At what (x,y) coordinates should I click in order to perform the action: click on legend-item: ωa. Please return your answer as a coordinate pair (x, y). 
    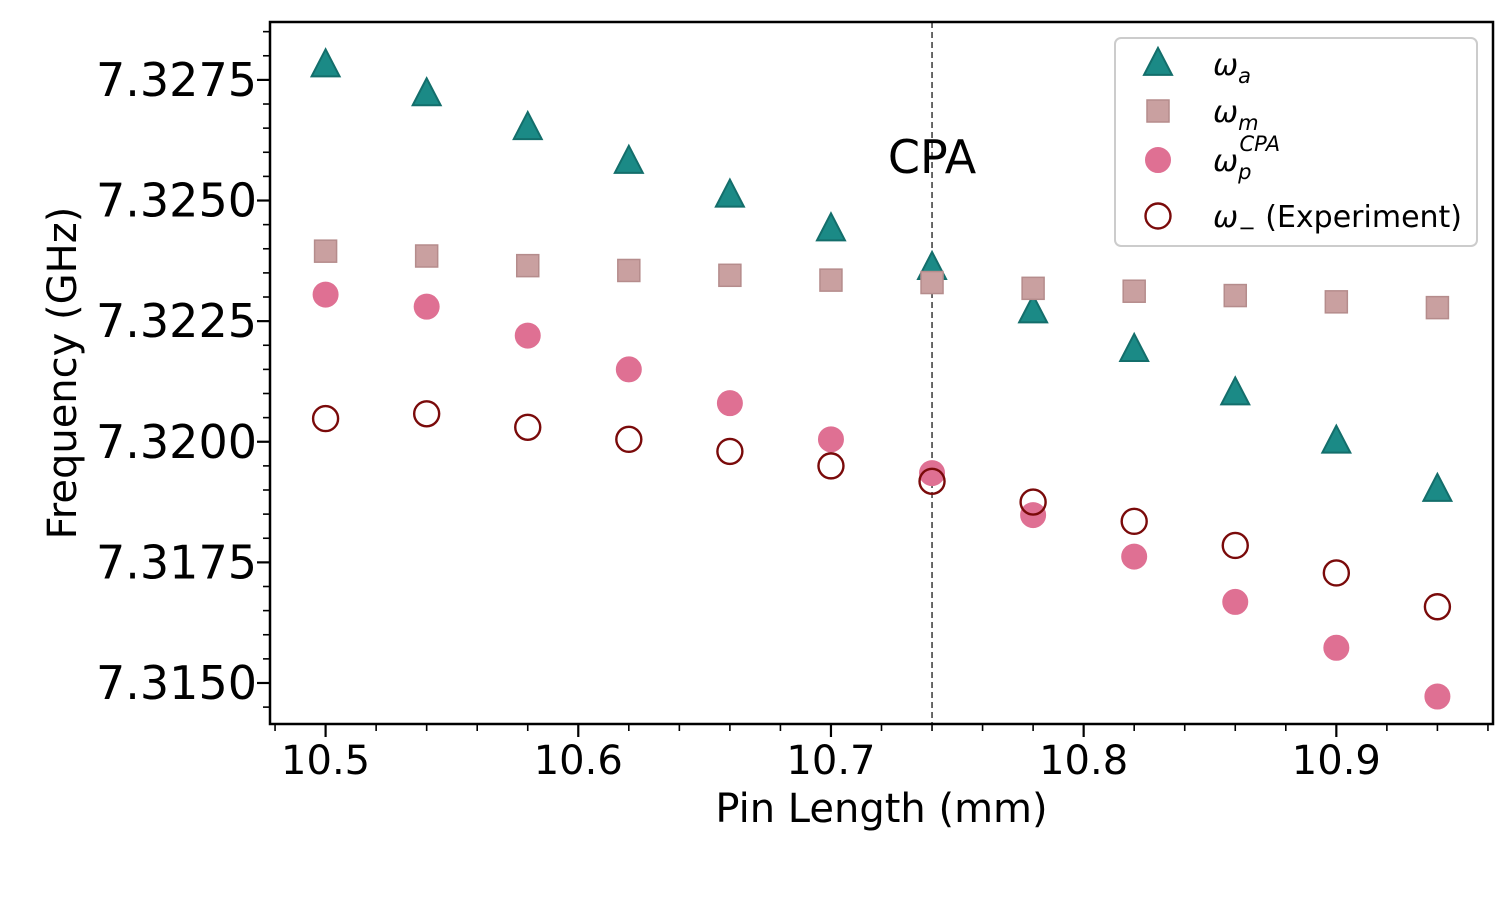
    Looking at the image, I should click on (1196, 66).